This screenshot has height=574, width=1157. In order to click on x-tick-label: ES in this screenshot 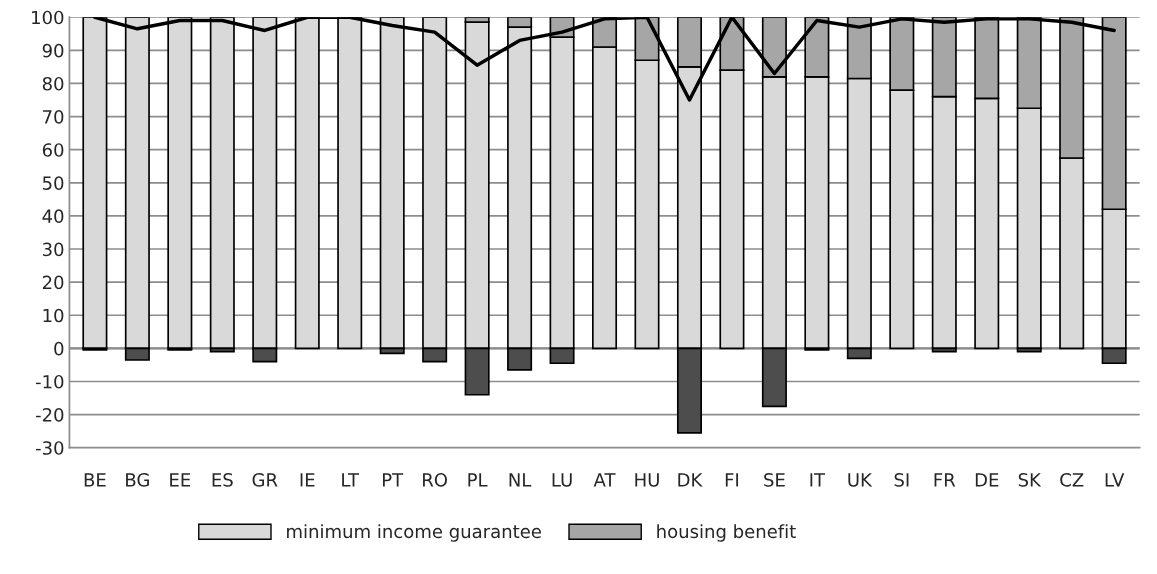, I will do `click(222, 480)`.